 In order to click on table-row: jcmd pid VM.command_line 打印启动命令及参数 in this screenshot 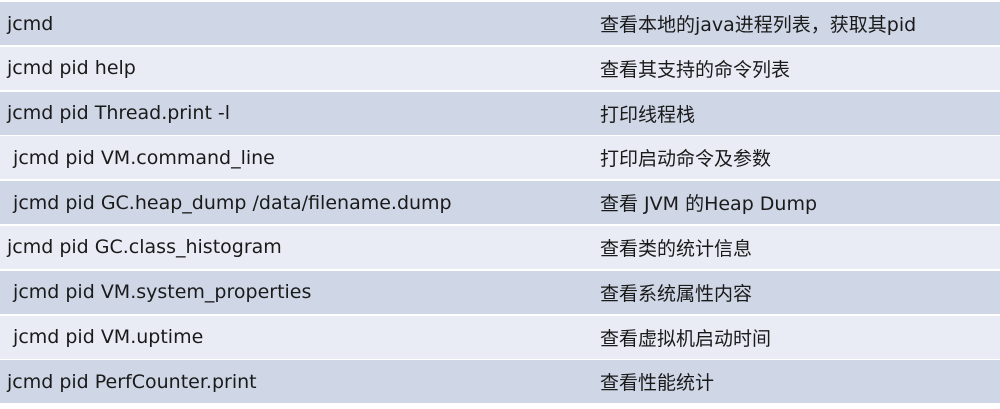, I will do `click(500, 158)`.